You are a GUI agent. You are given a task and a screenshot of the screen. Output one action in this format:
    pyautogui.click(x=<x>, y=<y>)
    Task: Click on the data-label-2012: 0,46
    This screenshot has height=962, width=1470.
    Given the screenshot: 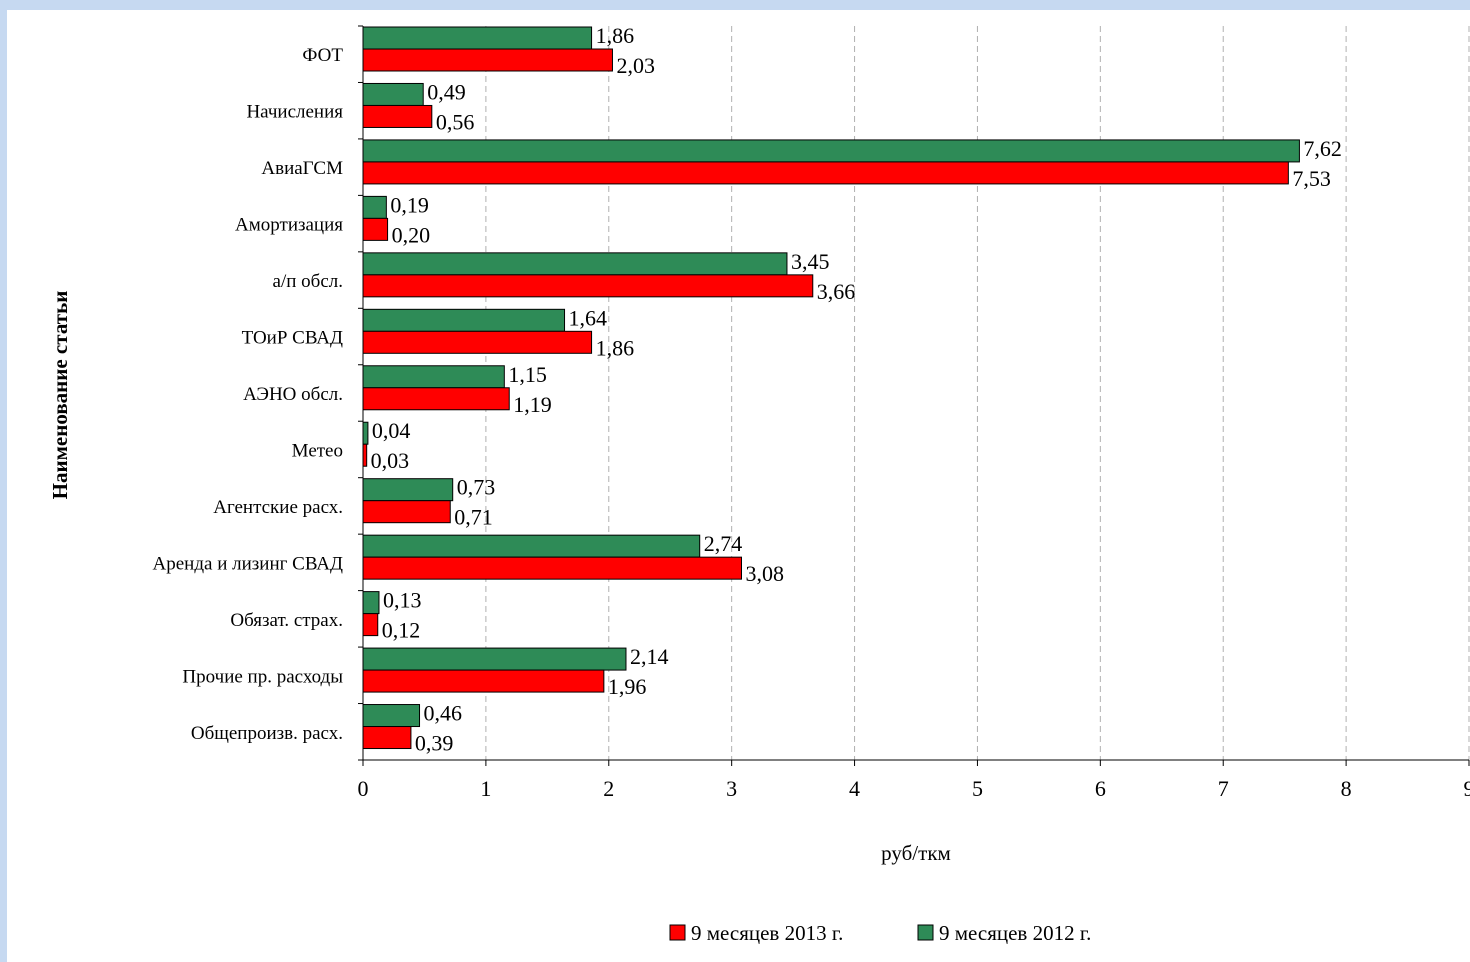 What is the action you would take?
    pyautogui.click(x=443, y=713)
    